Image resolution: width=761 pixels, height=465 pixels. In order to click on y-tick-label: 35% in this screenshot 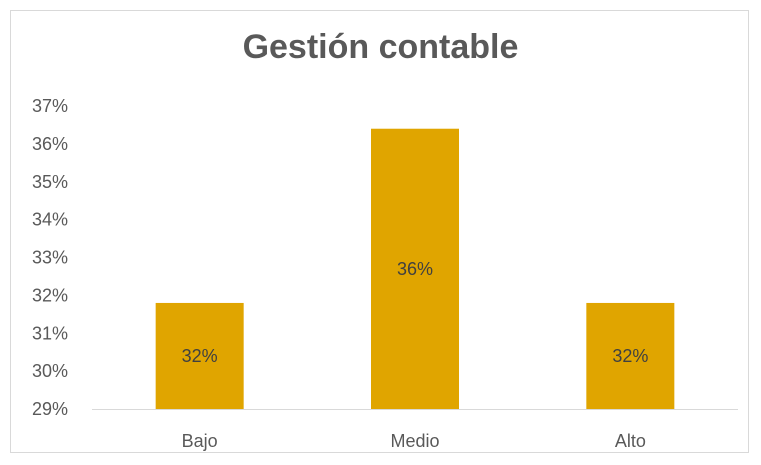, I will do `click(50, 182)`.